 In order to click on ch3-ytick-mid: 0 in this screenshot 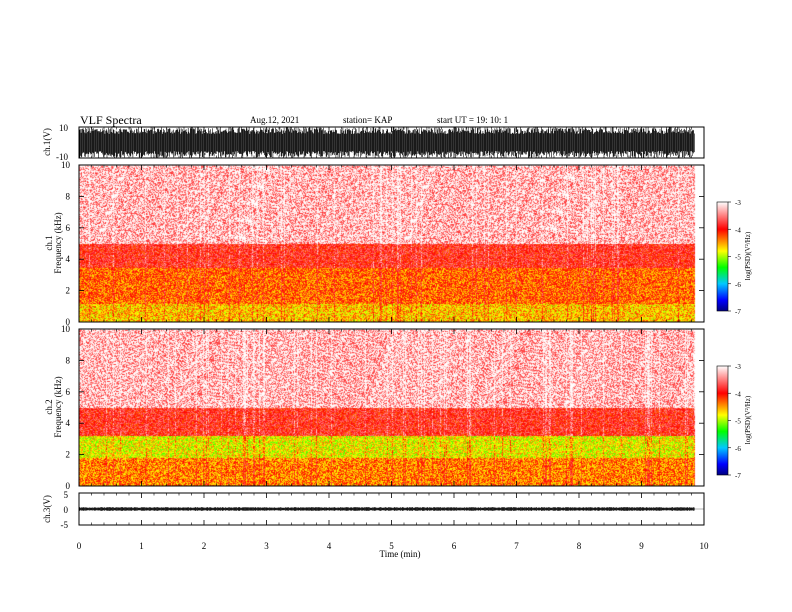, I will do `click(66, 510)`.